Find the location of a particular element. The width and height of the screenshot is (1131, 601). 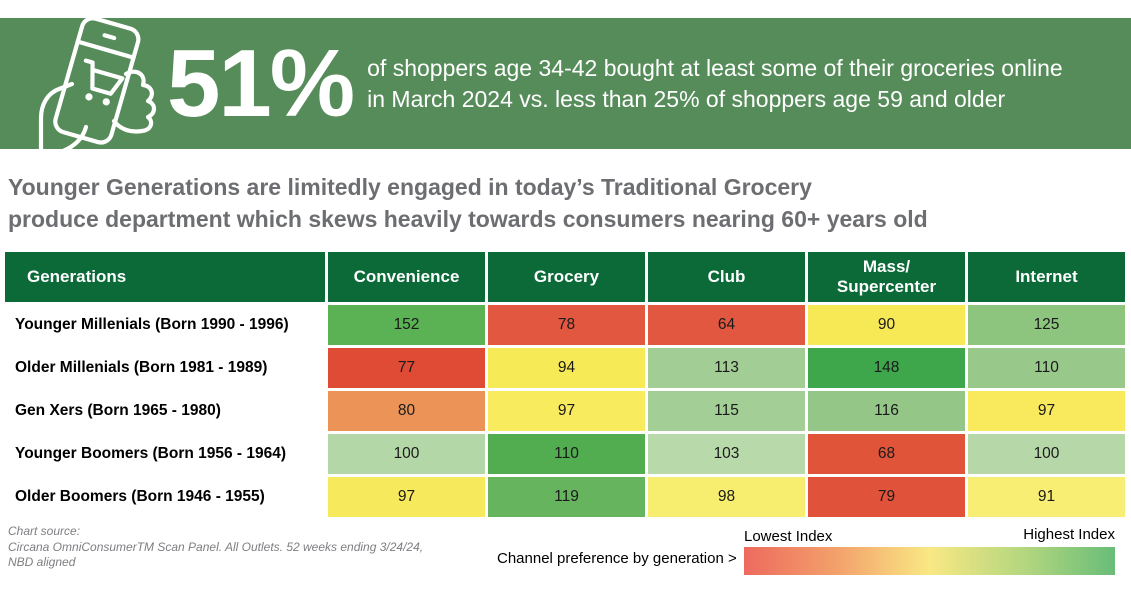

row-label-younger-millenials: Younger Millenials (Born 1990 - 1996) is located at coordinates (165, 325).